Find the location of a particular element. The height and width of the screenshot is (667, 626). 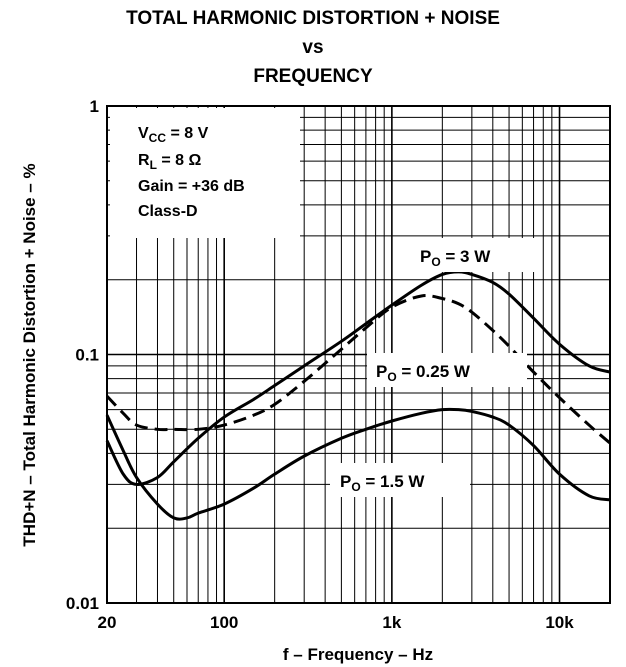

series-label-bg-025w is located at coordinates (447, 370).